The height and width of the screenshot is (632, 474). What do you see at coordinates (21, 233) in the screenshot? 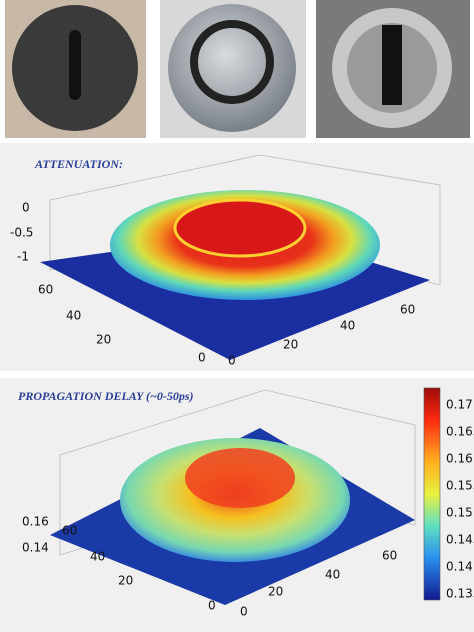
I see `z-tick-label: -0.5` at bounding box center [21, 233].